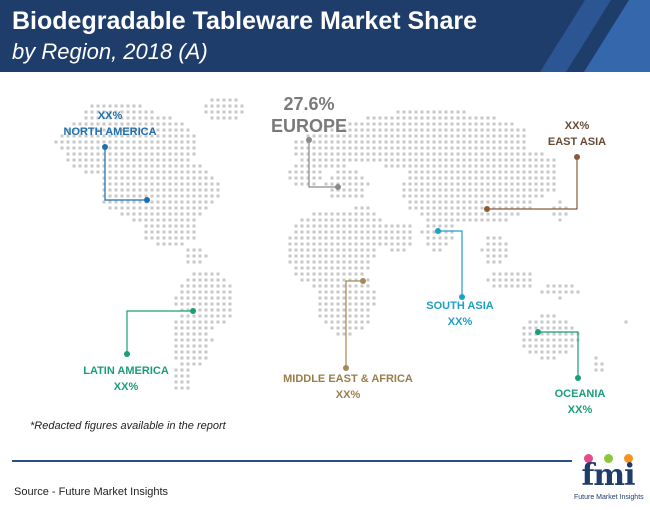 This screenshot has height=510, width=650. Describe the element at coordinates (558, 354) in the screenshot. I see `leader-line-oceania` at that location.